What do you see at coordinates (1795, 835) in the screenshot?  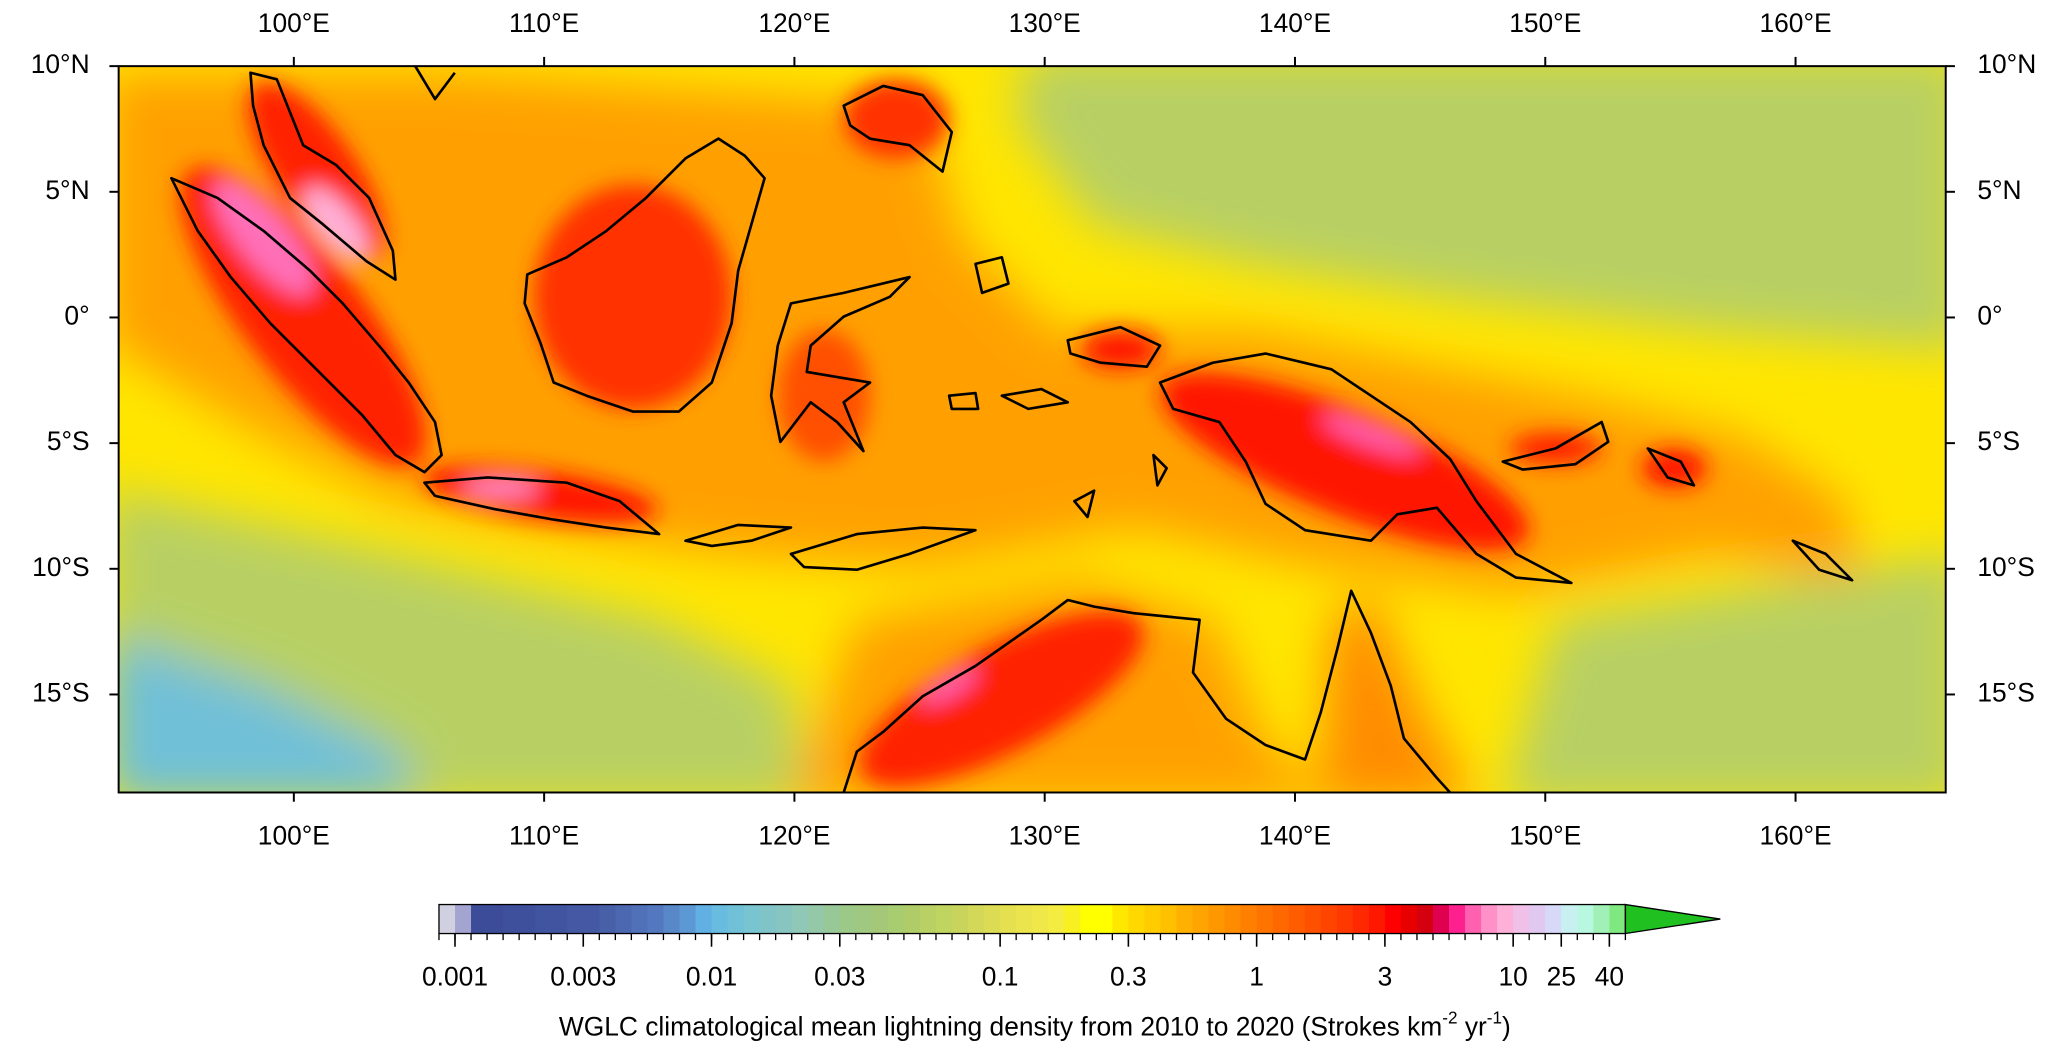 I see `x-tick-label: 160°E` at bounding box center [1795, 835].